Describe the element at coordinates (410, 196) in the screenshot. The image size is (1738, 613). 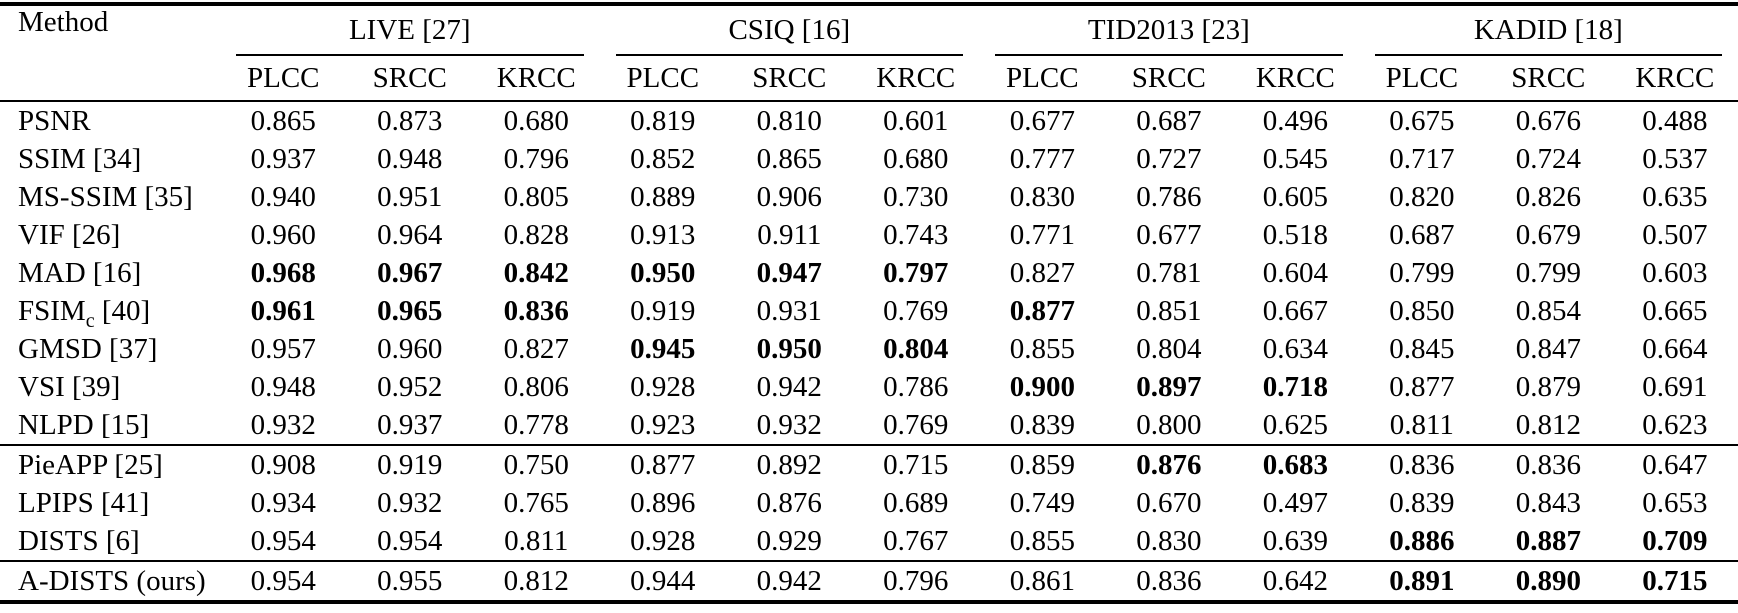
I see `metric-value: 0.951` at that location.